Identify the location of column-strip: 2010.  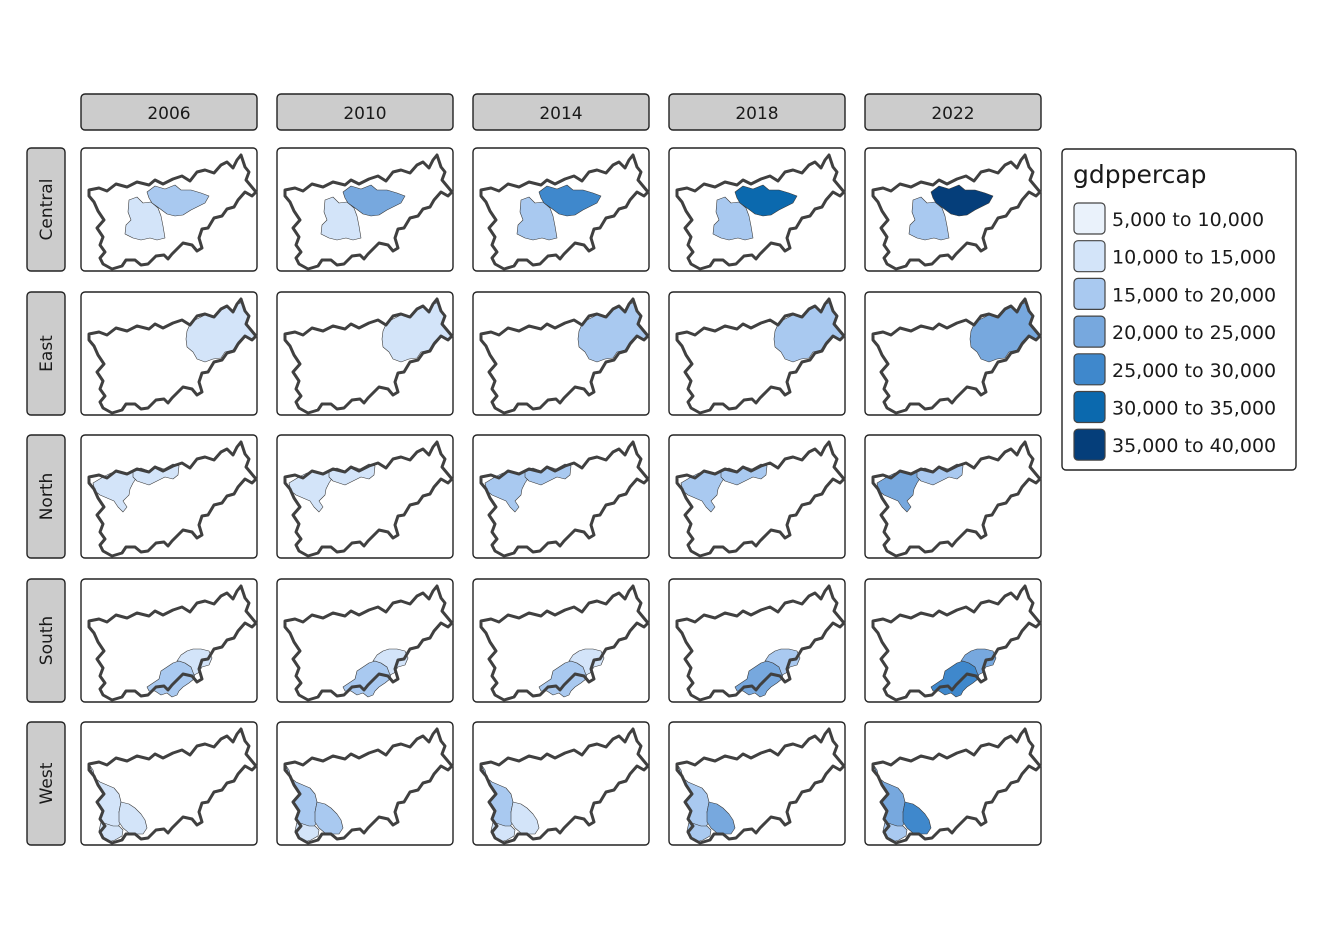
(365, 112).